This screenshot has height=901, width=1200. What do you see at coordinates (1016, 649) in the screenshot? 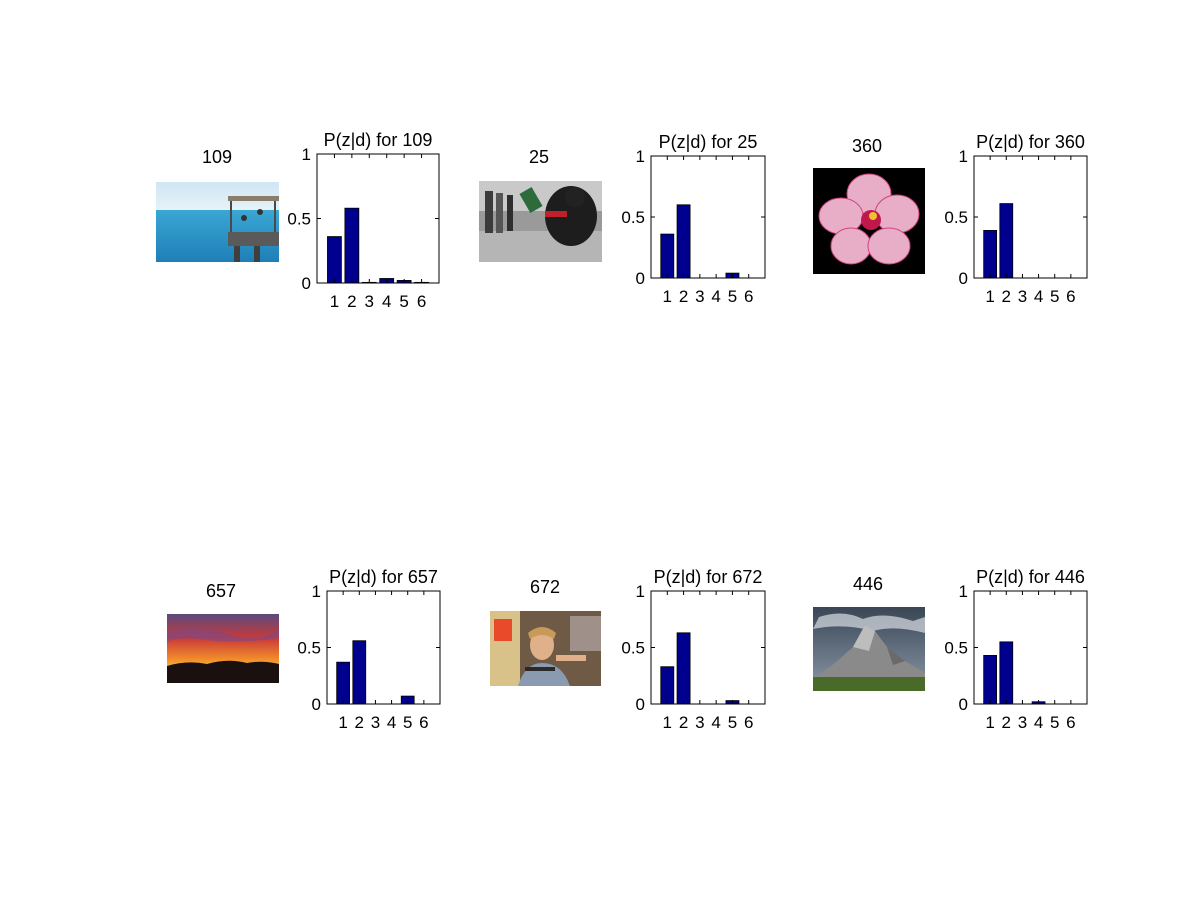
I see `bar-chart: 00.511 2 3 4 5 6P(z|d) for 446` at bounding box center [1016, 649].